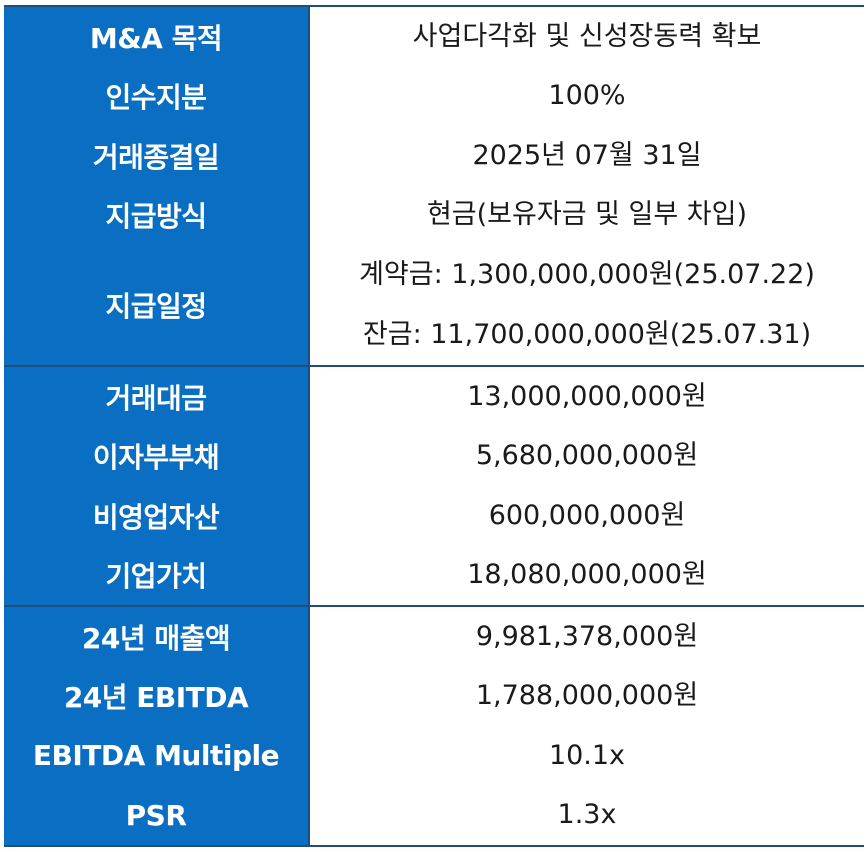  What do you see at coordinates (156, 696) in the screenshot?
I see `row-label: 24년 EBITDA` at bounding box center [156, 696].